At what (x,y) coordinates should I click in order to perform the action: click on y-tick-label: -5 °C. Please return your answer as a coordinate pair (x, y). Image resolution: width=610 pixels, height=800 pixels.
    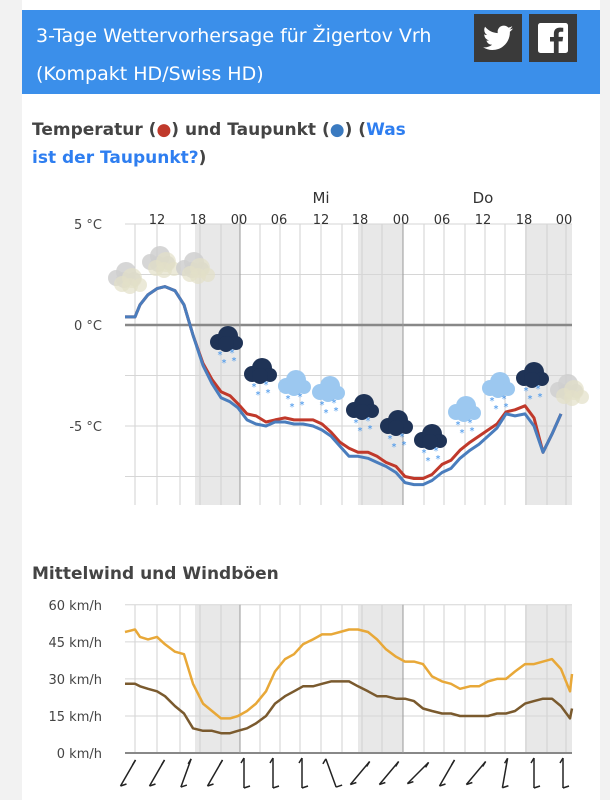
    Looking at the image, I should click on (85, 427).